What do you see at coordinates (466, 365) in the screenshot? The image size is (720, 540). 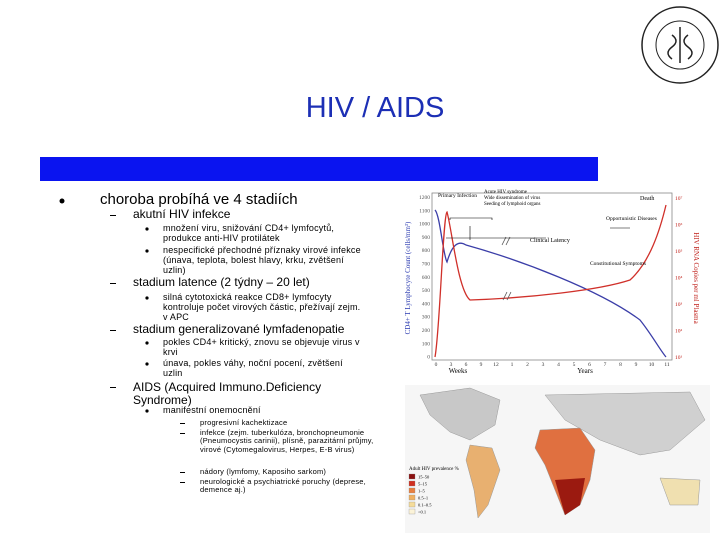 I see `weeks-tick-label: 6` at bounding box center [466, 365].